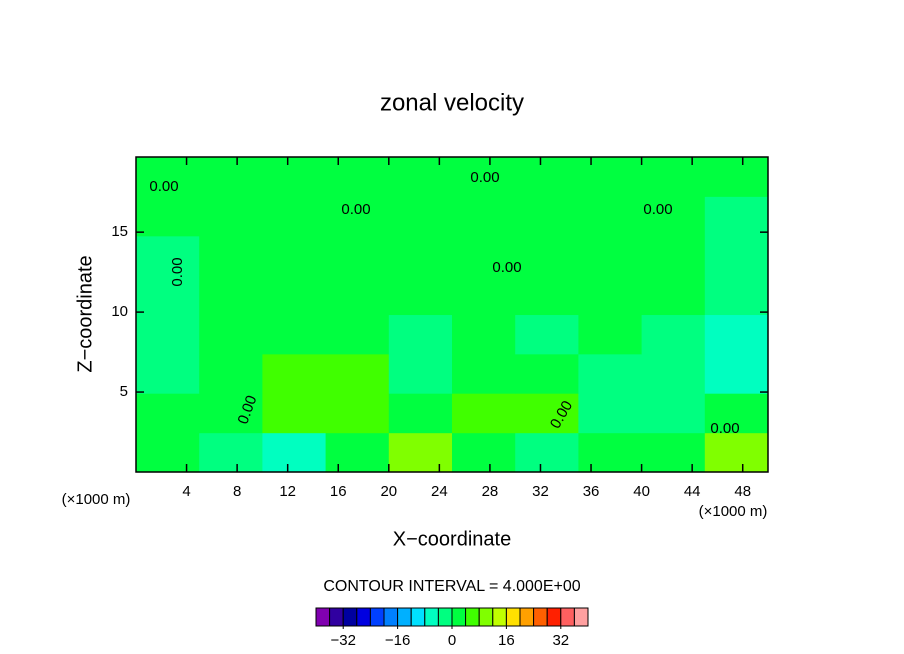 This screenshot has height=654, width=904. Describe the element at coordinates (85, 313) in the screenshot. I see `y-axis-label: Z−coordinate` at that location.